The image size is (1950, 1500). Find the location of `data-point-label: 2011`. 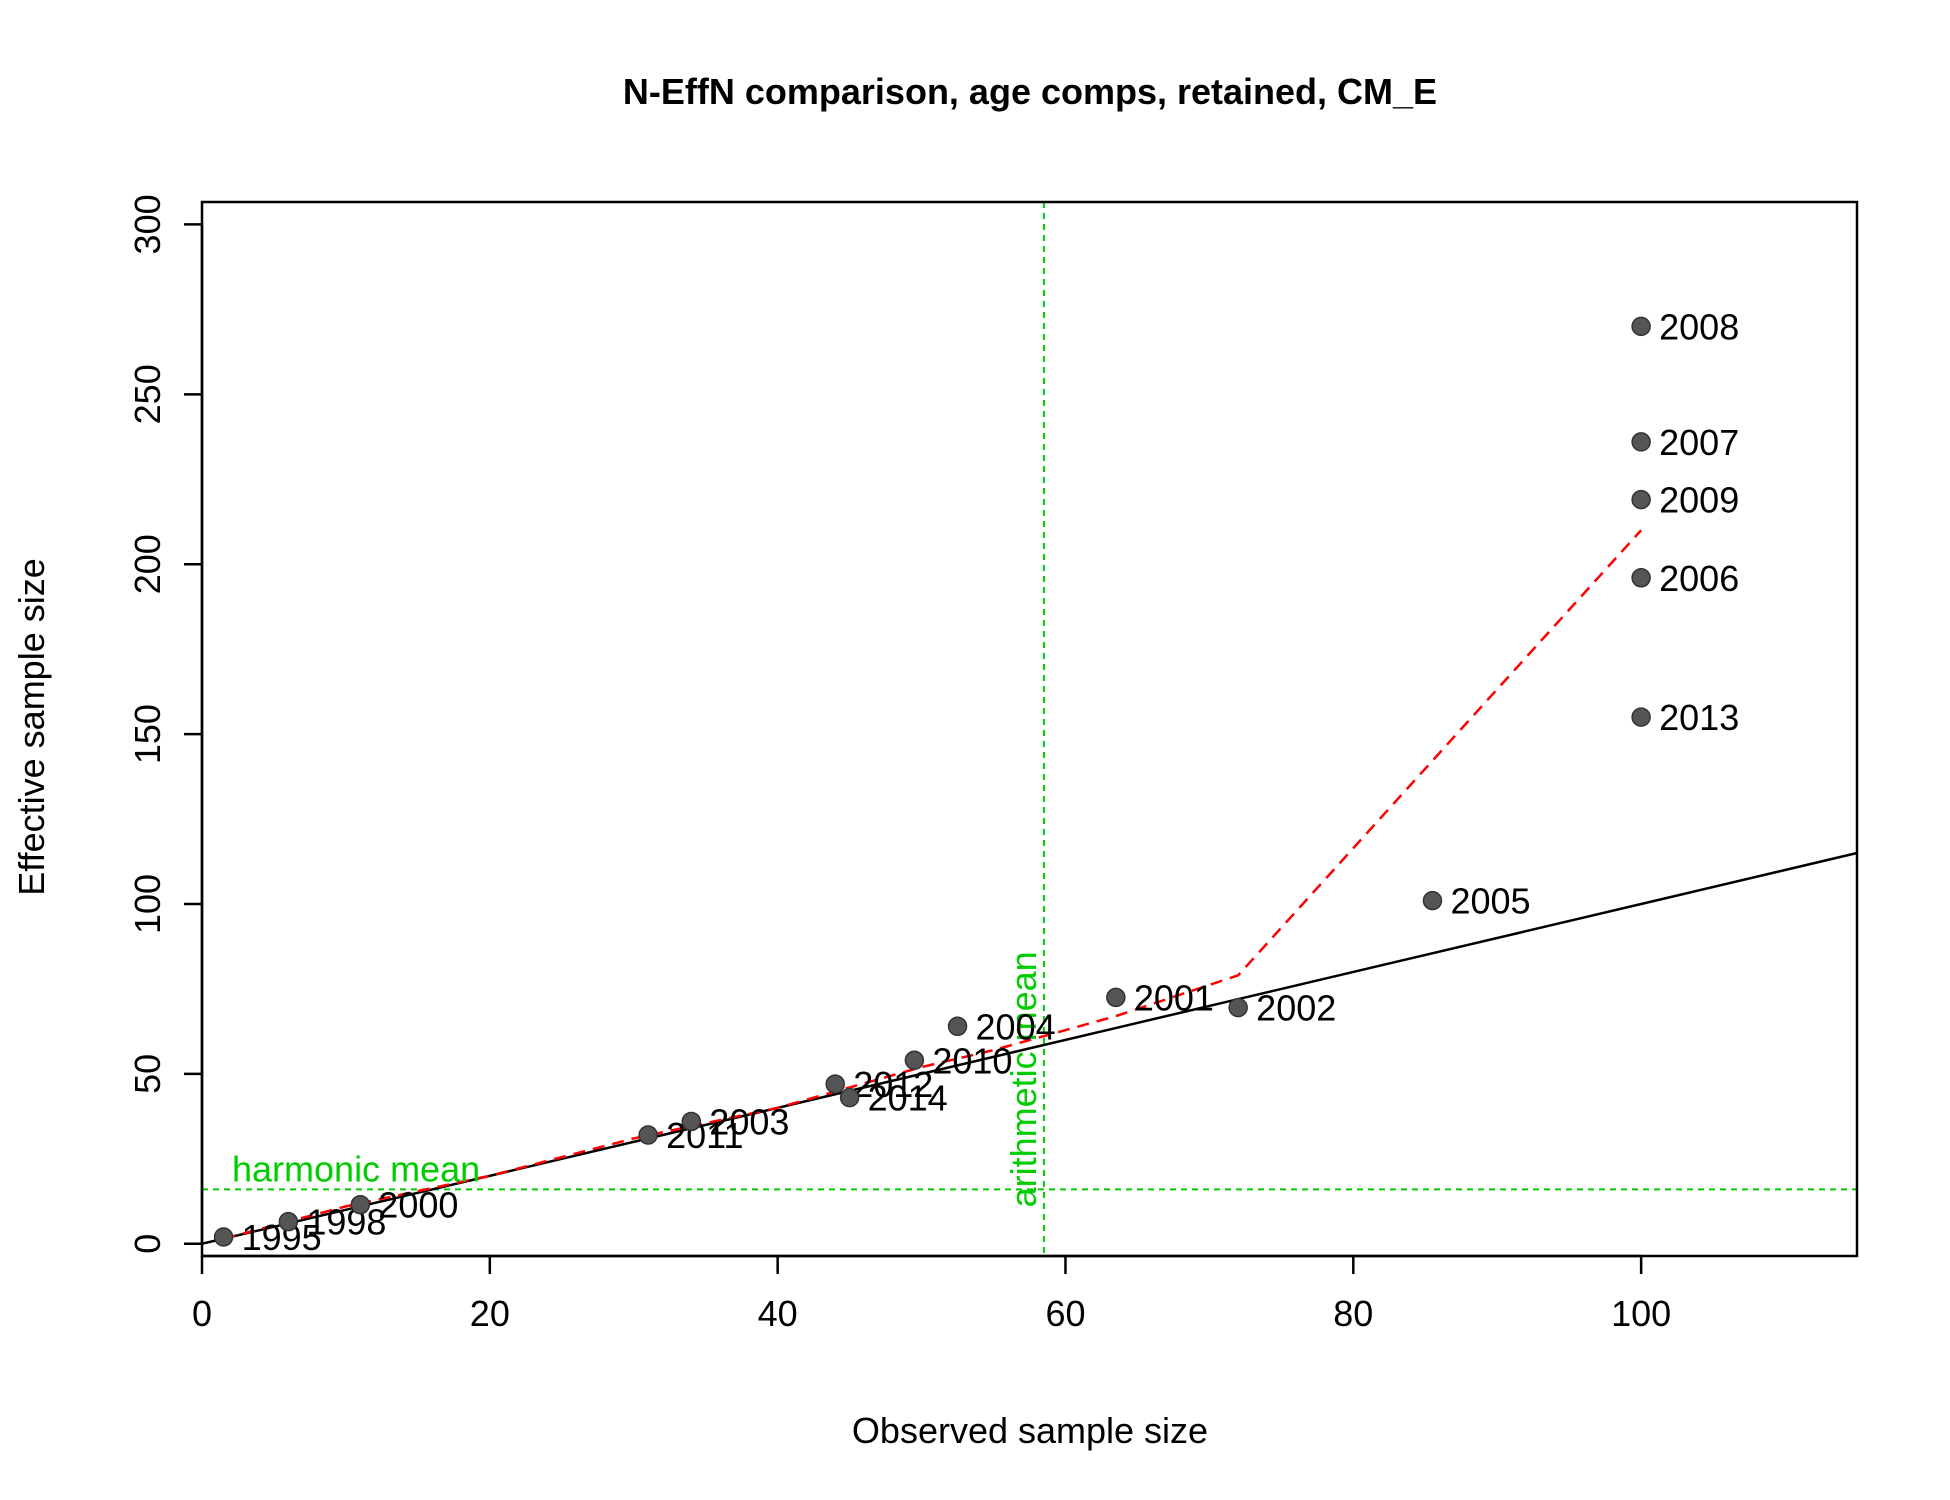

data-point-label: 2011 is located at coordinates (704, 1135).